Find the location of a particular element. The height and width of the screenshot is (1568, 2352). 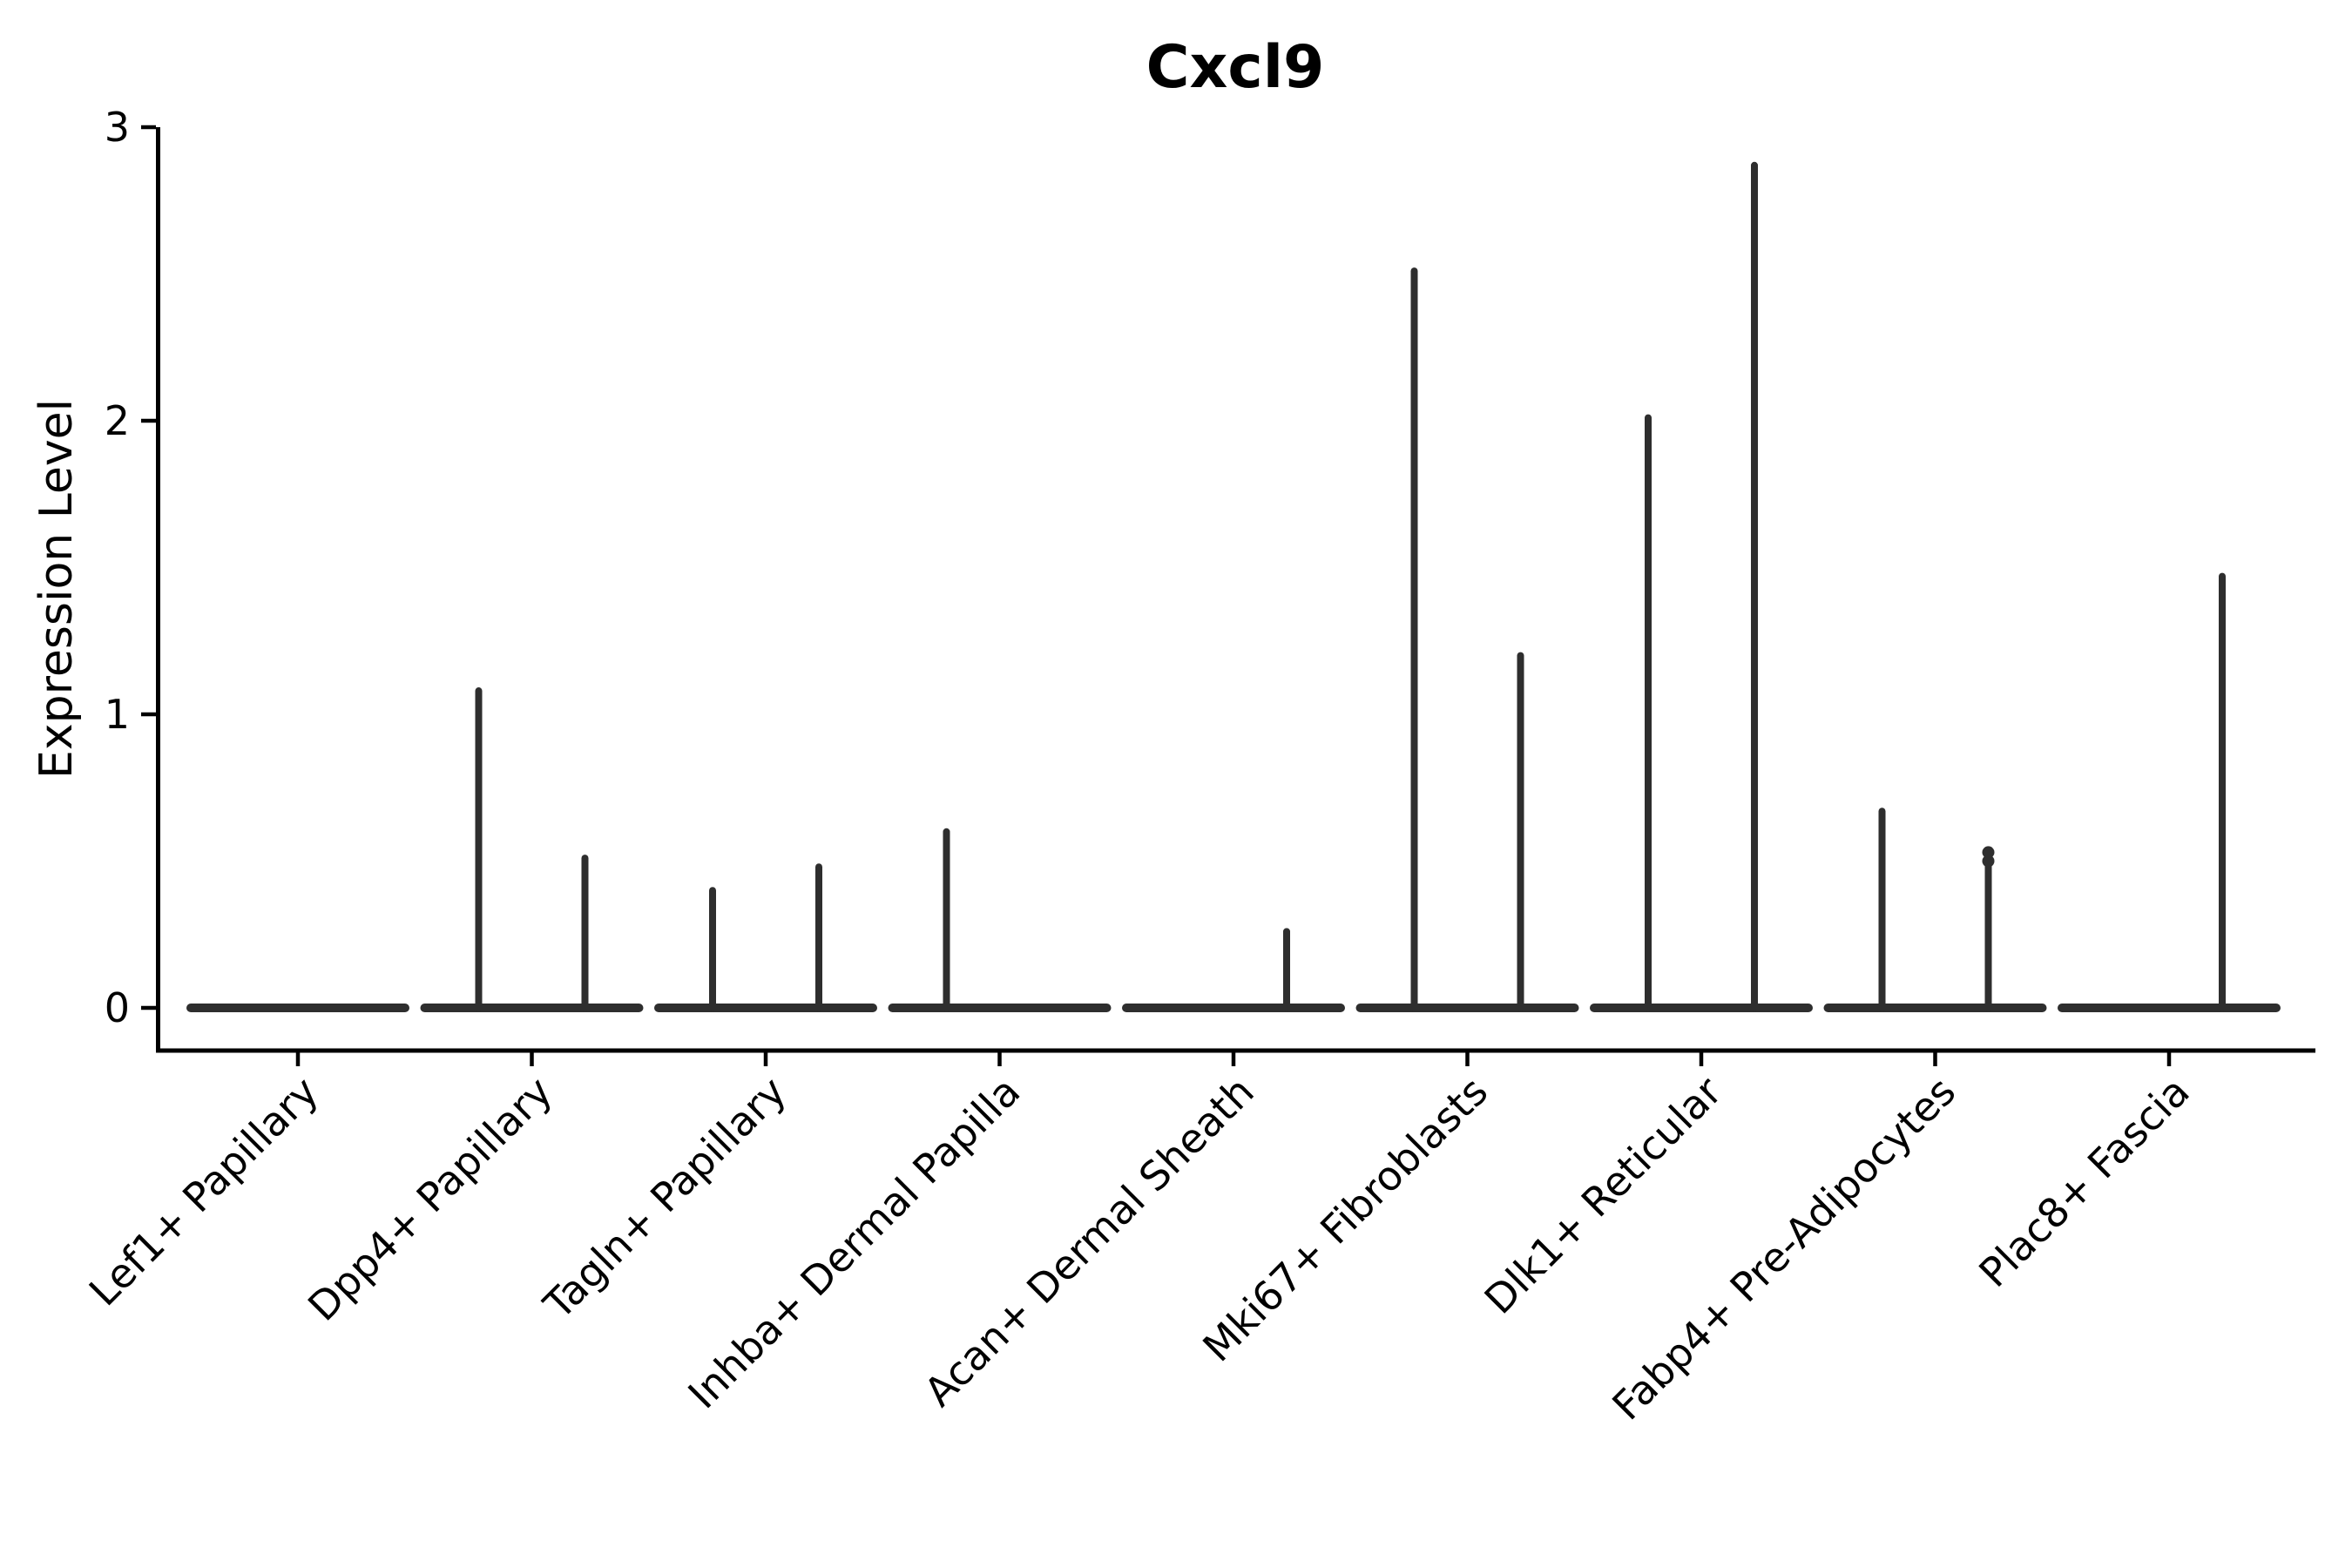

x-tick-label: Dpp4+ Papillary is located at coordinates (430, 1199).